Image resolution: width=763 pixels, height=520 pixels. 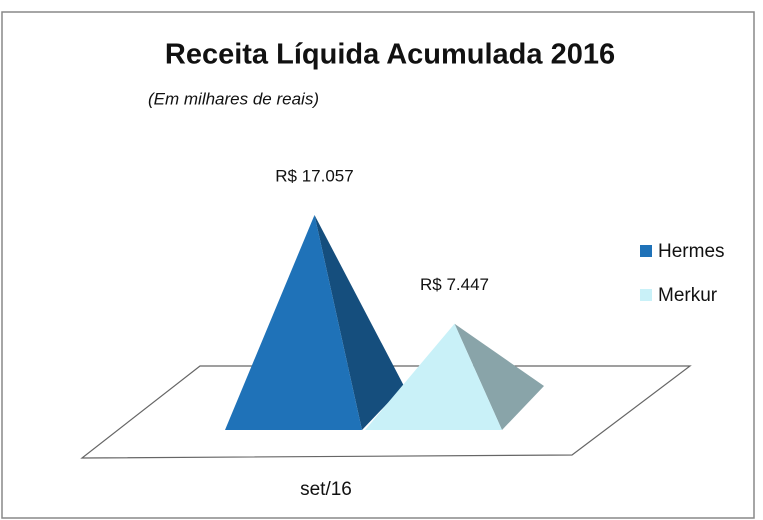 What do you see at coordinates (454, 284) in the screenshot?
I see `value-label: R$ 7.447` at bounding box center [454, 284].